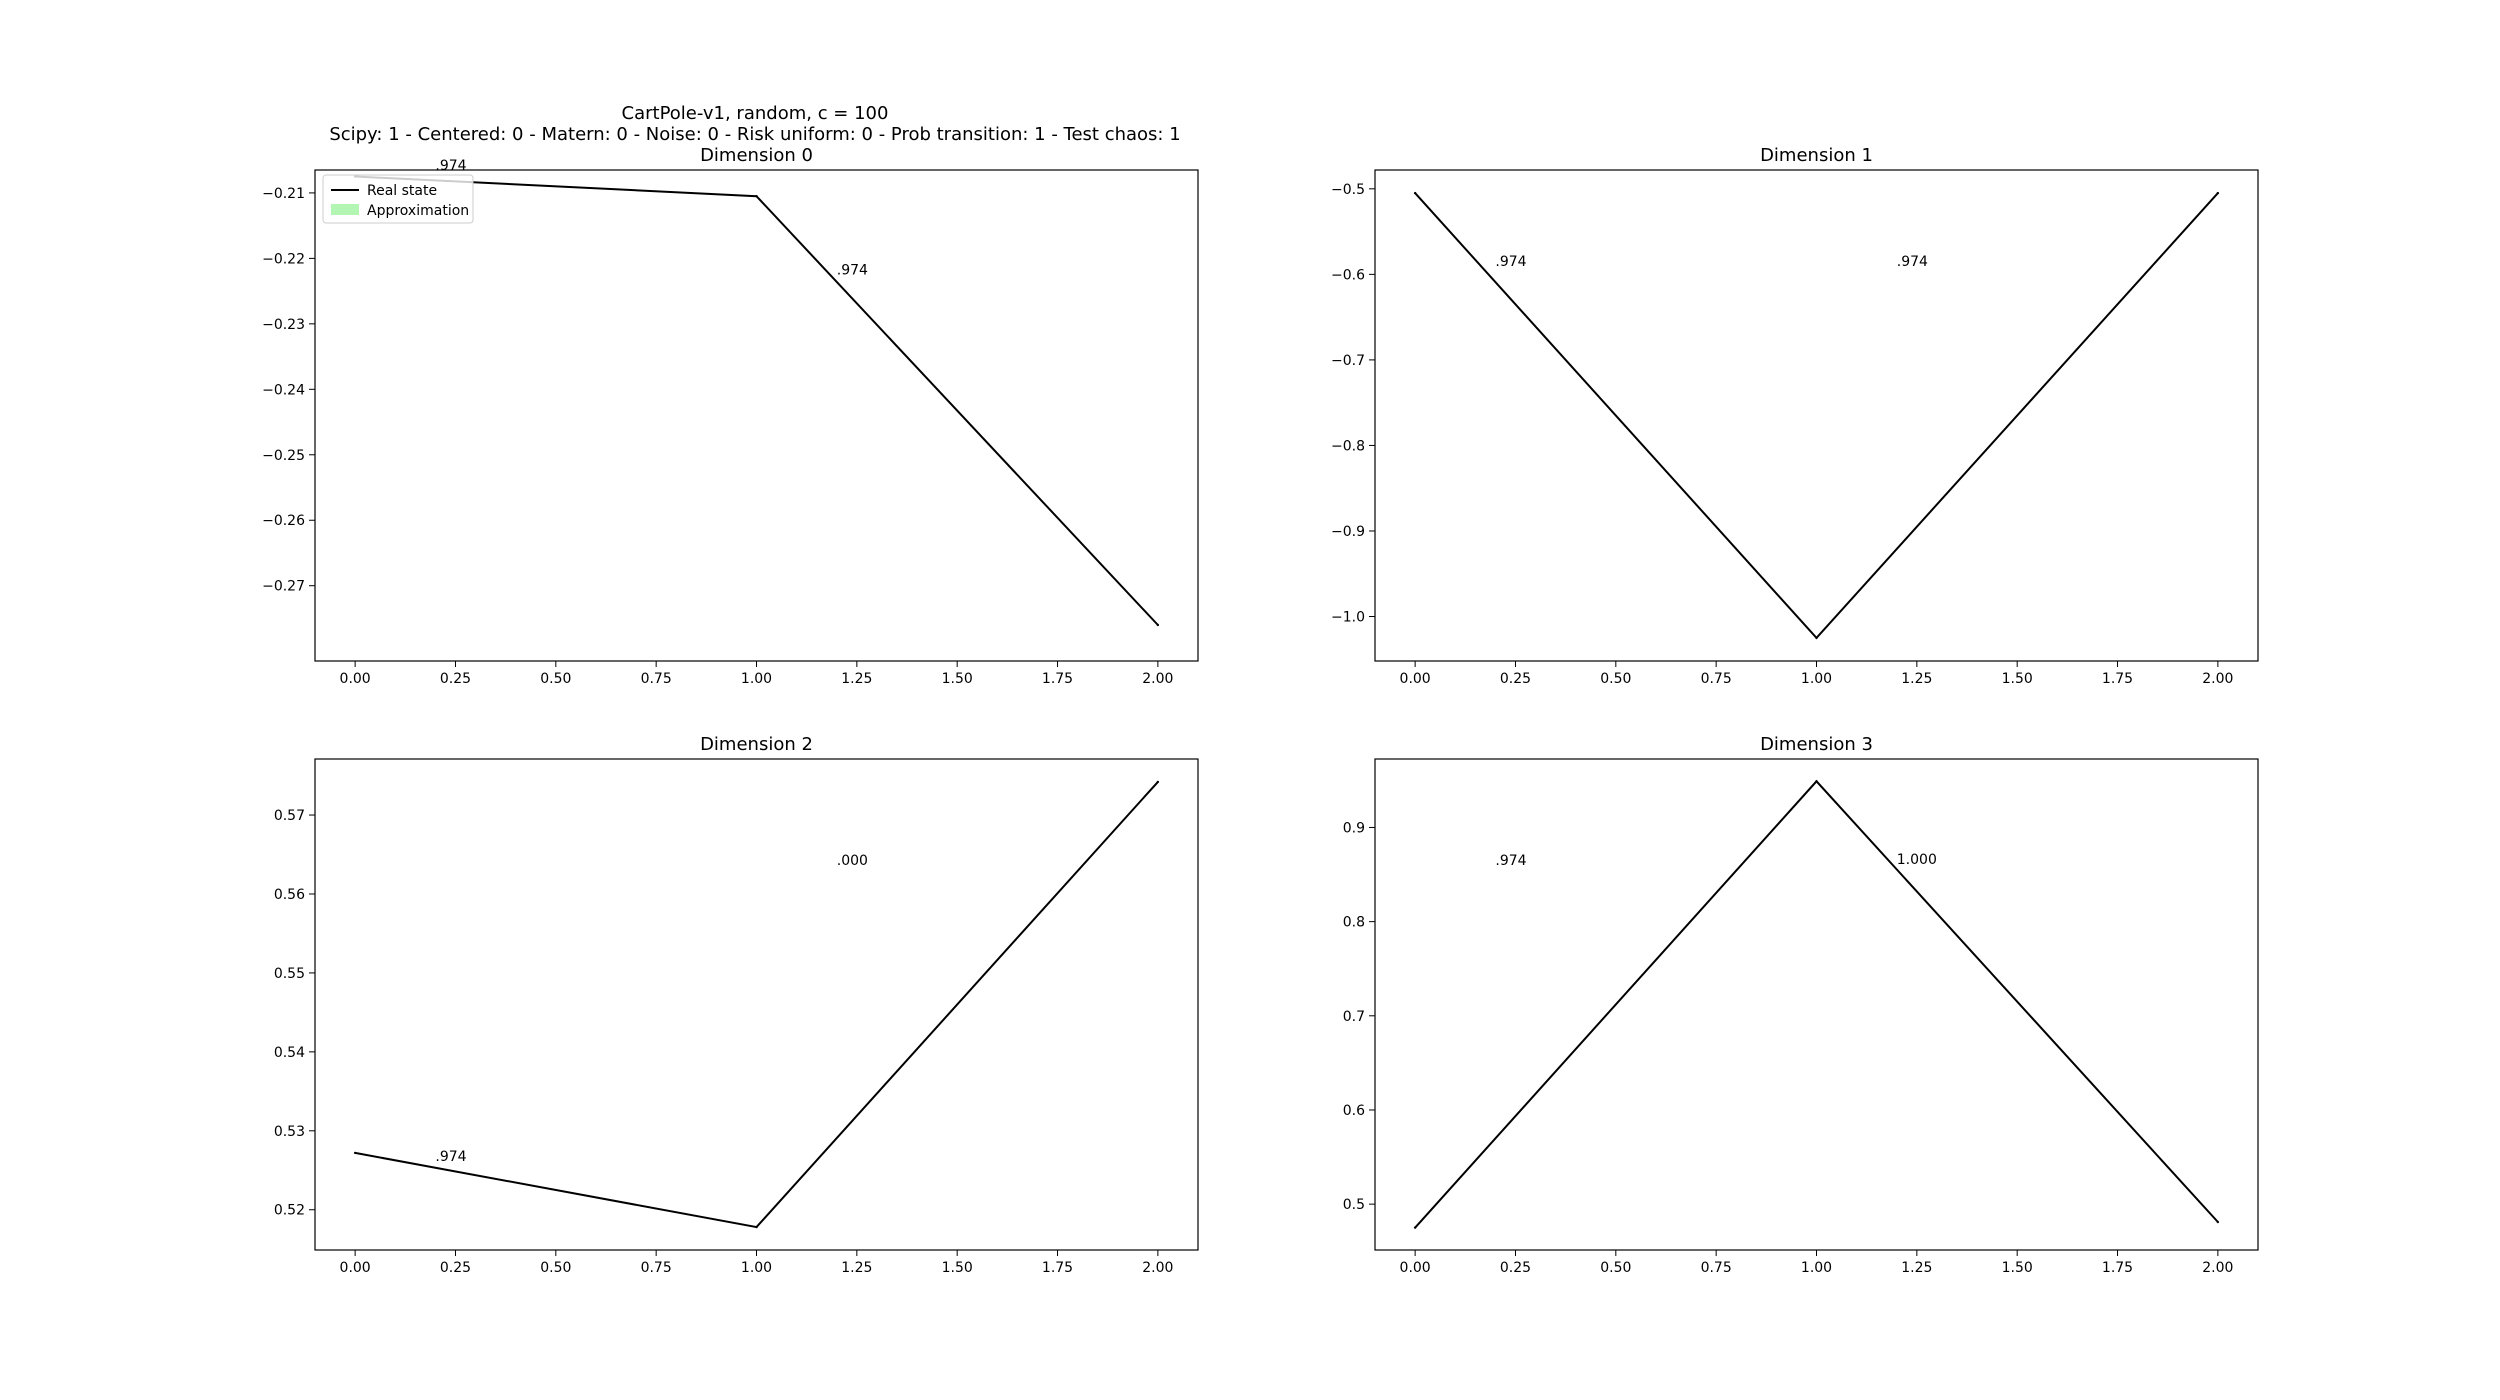 Image resolution: width=2500 pixels, height=1400 pixels. What do you see at coordinates (1348, 361) in the screenshot?
I see `y-tick-label: −0.7` at bounding box center [1348, 361].